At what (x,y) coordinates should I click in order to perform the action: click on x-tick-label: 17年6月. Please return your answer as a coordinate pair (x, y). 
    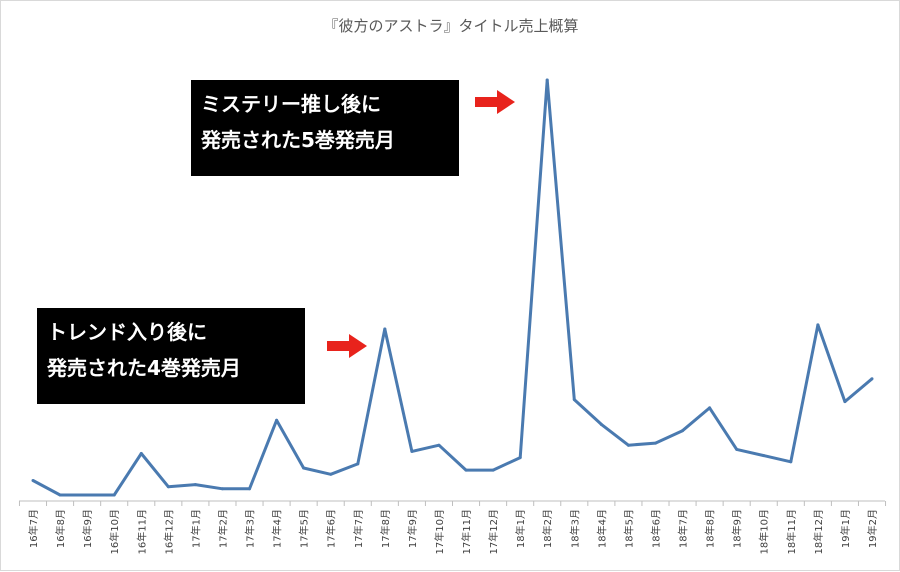
    Looking at the image, I should click on (331, 528).